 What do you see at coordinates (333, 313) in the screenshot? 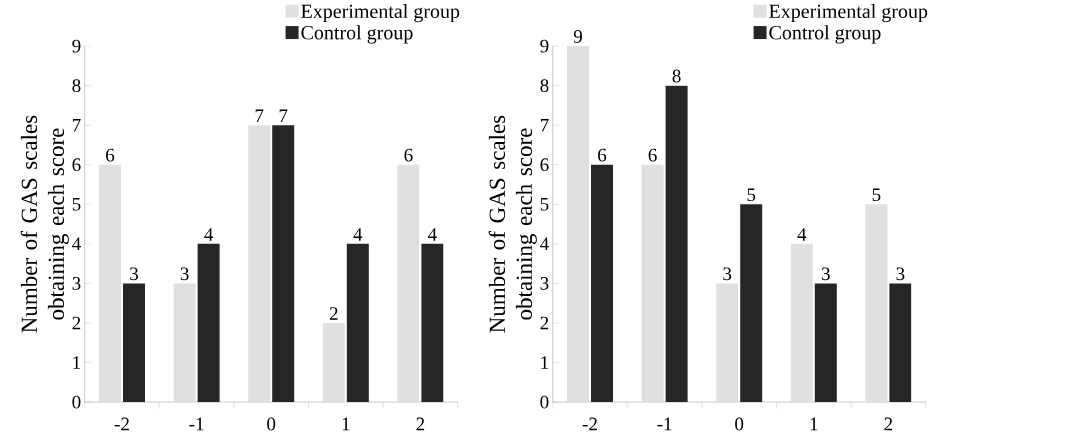
I see `data-label: 2` at bounding box center [333, 313].